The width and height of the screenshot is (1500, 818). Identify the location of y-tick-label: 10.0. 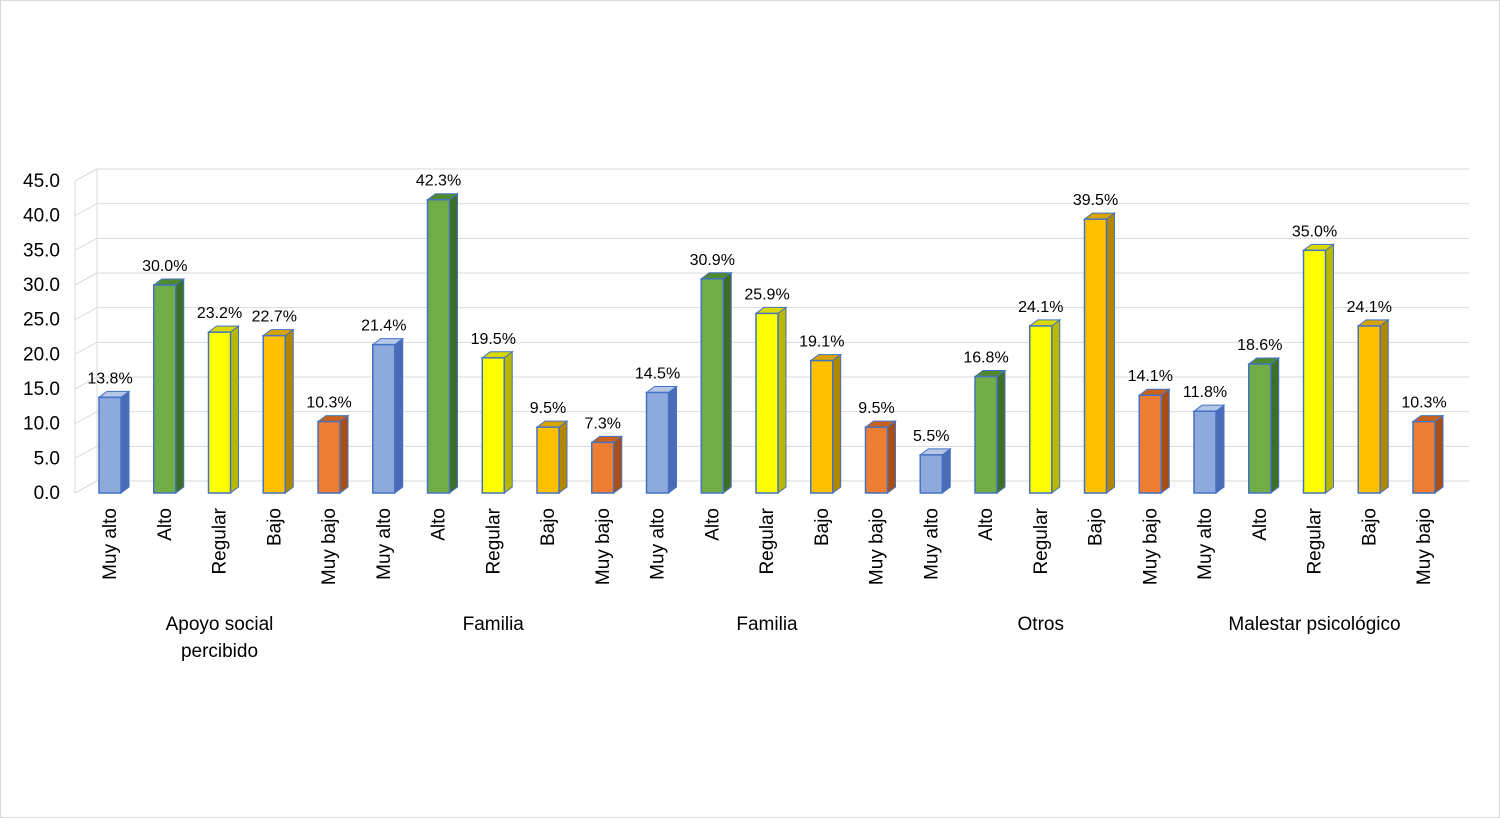
(41, 424).